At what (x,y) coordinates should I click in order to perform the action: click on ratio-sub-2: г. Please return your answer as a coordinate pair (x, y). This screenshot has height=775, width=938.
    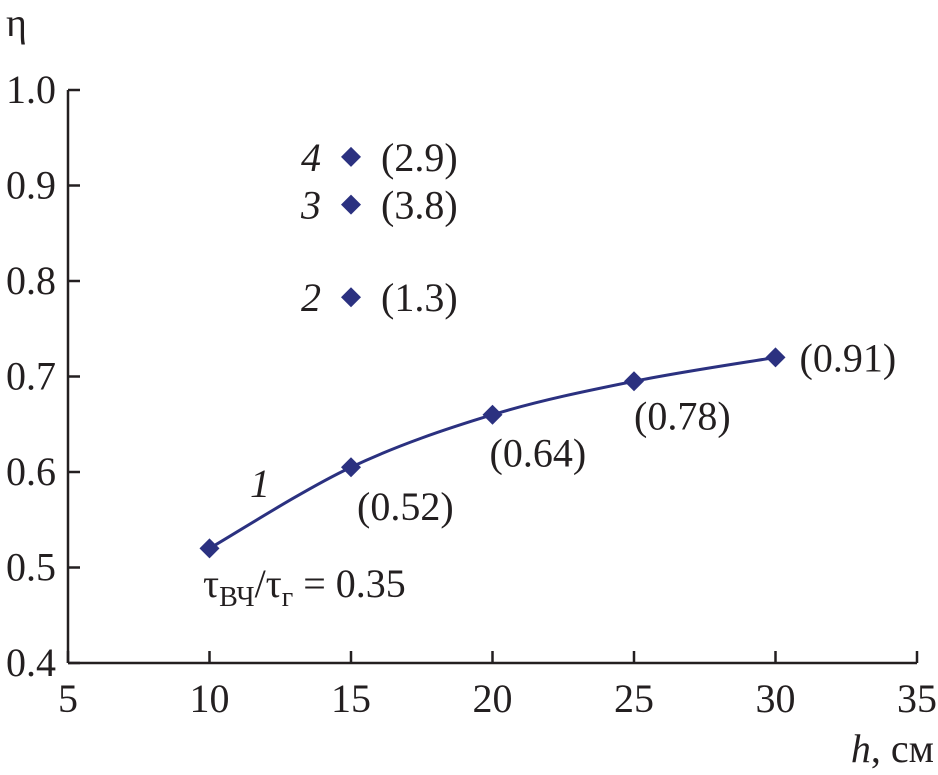
    Looking at the image, I should click on (287, 597).